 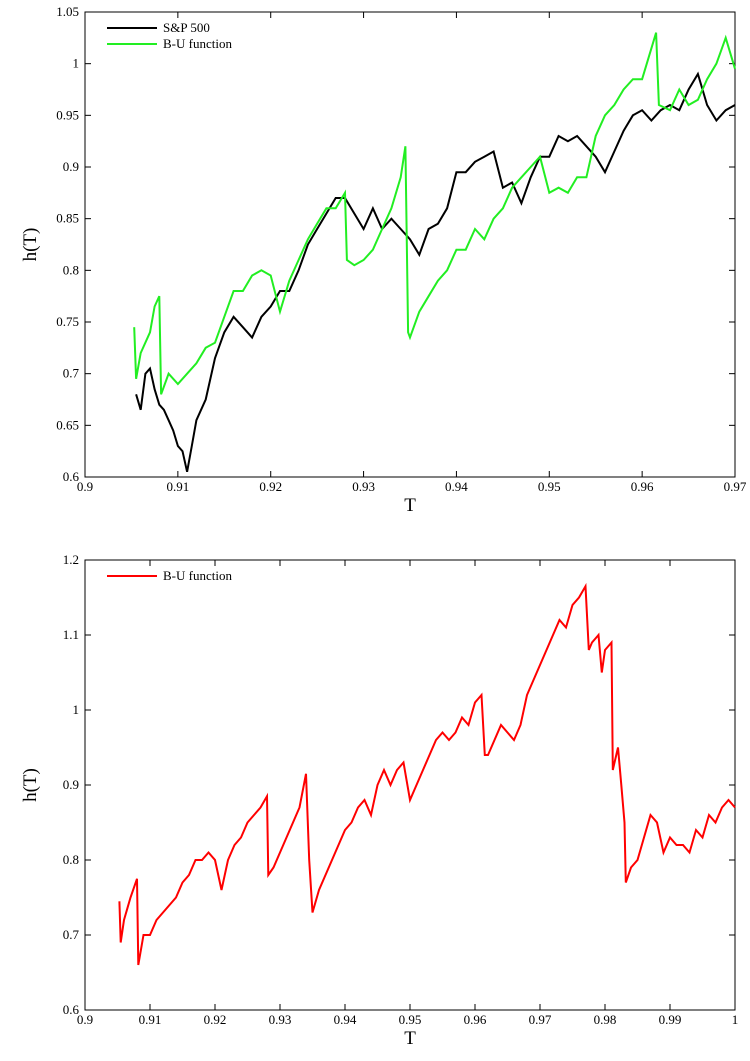 What do you see at coordinates (67, 114) in the screenshot?
I see `y-tick-label: 0.95` at bounding box center [67, 114].